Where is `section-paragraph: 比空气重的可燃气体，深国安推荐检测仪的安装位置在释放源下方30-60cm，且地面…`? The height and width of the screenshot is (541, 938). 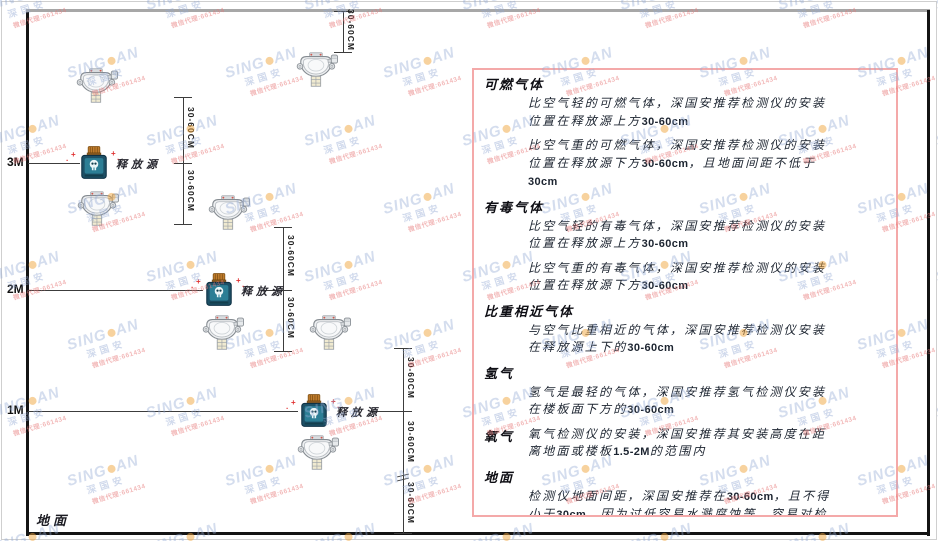 section-paragraph: 比空气重的可燃气体，深国安推荐检测仪的安装位置在释放源下方30-60cm，且地面… is located at coordinates (677, 163).